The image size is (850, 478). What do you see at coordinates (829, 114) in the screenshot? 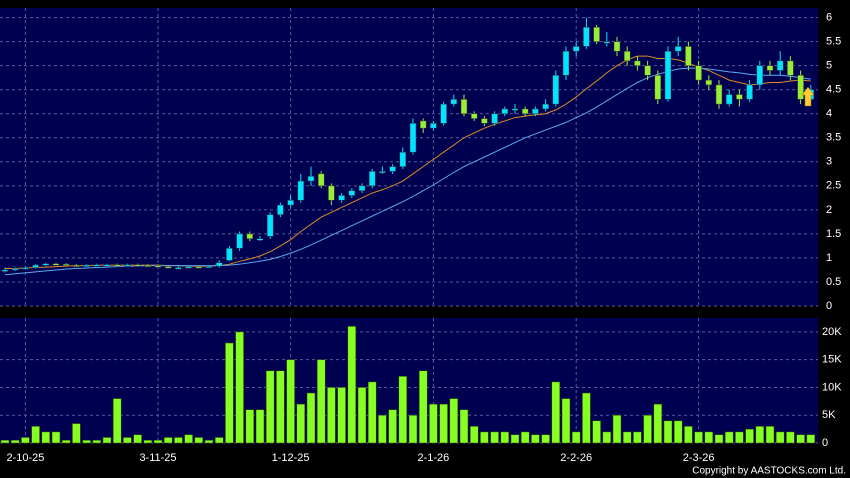
I see `y-tick-label: 4` at bounding box center [829, 114].